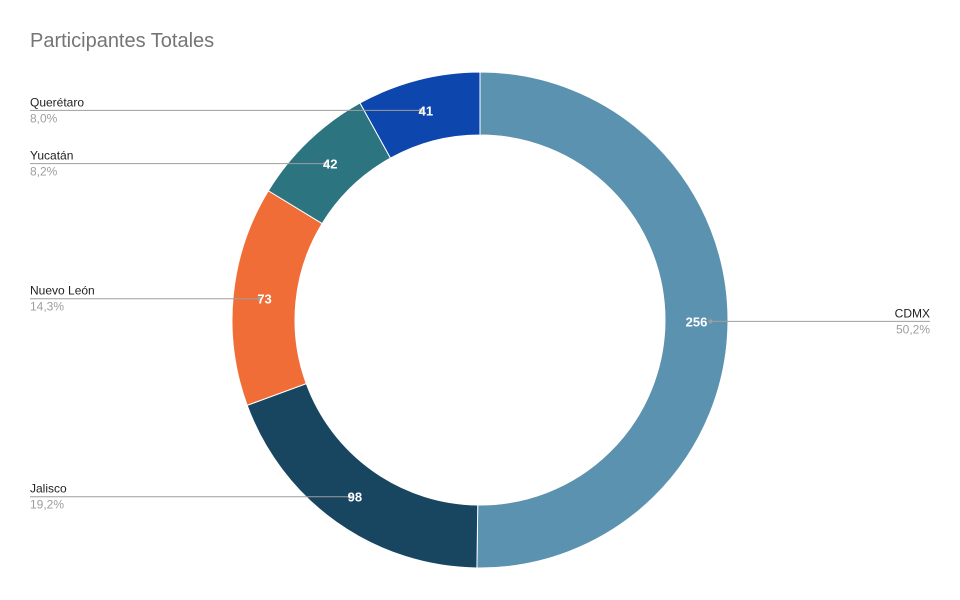 The width and height of the screenshot is (960, 600). I want to click on percent-label-queretaro: 8,0%, so click(44, 118).